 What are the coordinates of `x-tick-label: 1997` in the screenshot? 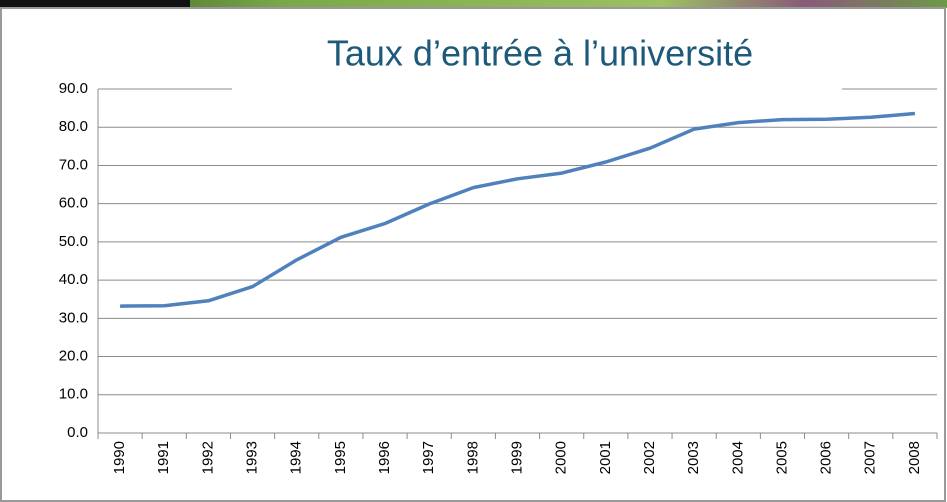 It's located at (428, 457).